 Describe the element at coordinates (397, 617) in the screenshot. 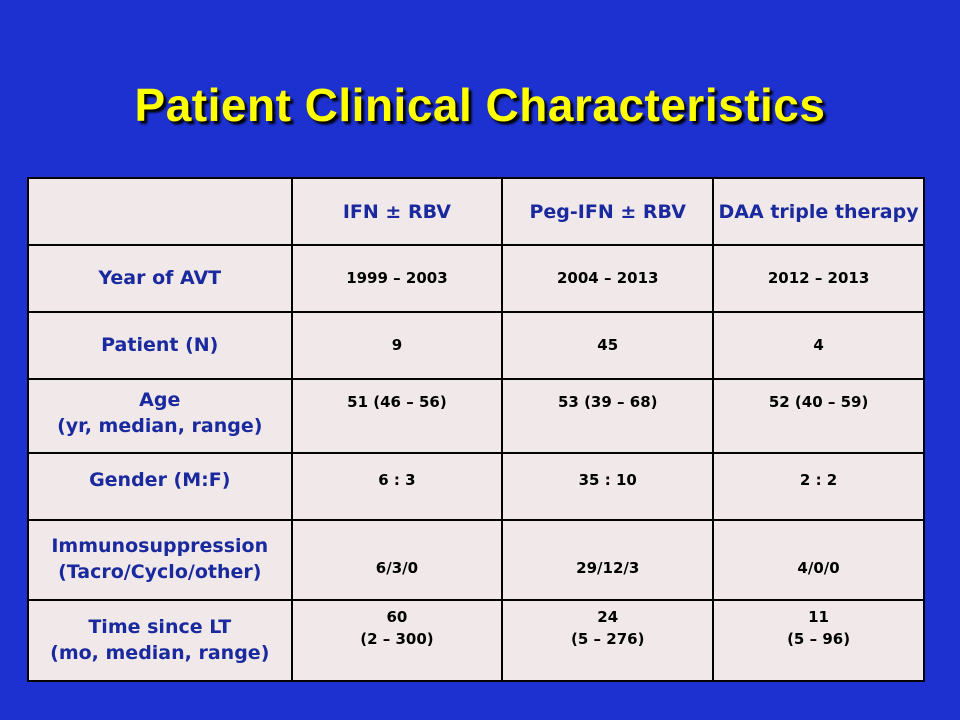

I see `cell-value: 60` at that location.